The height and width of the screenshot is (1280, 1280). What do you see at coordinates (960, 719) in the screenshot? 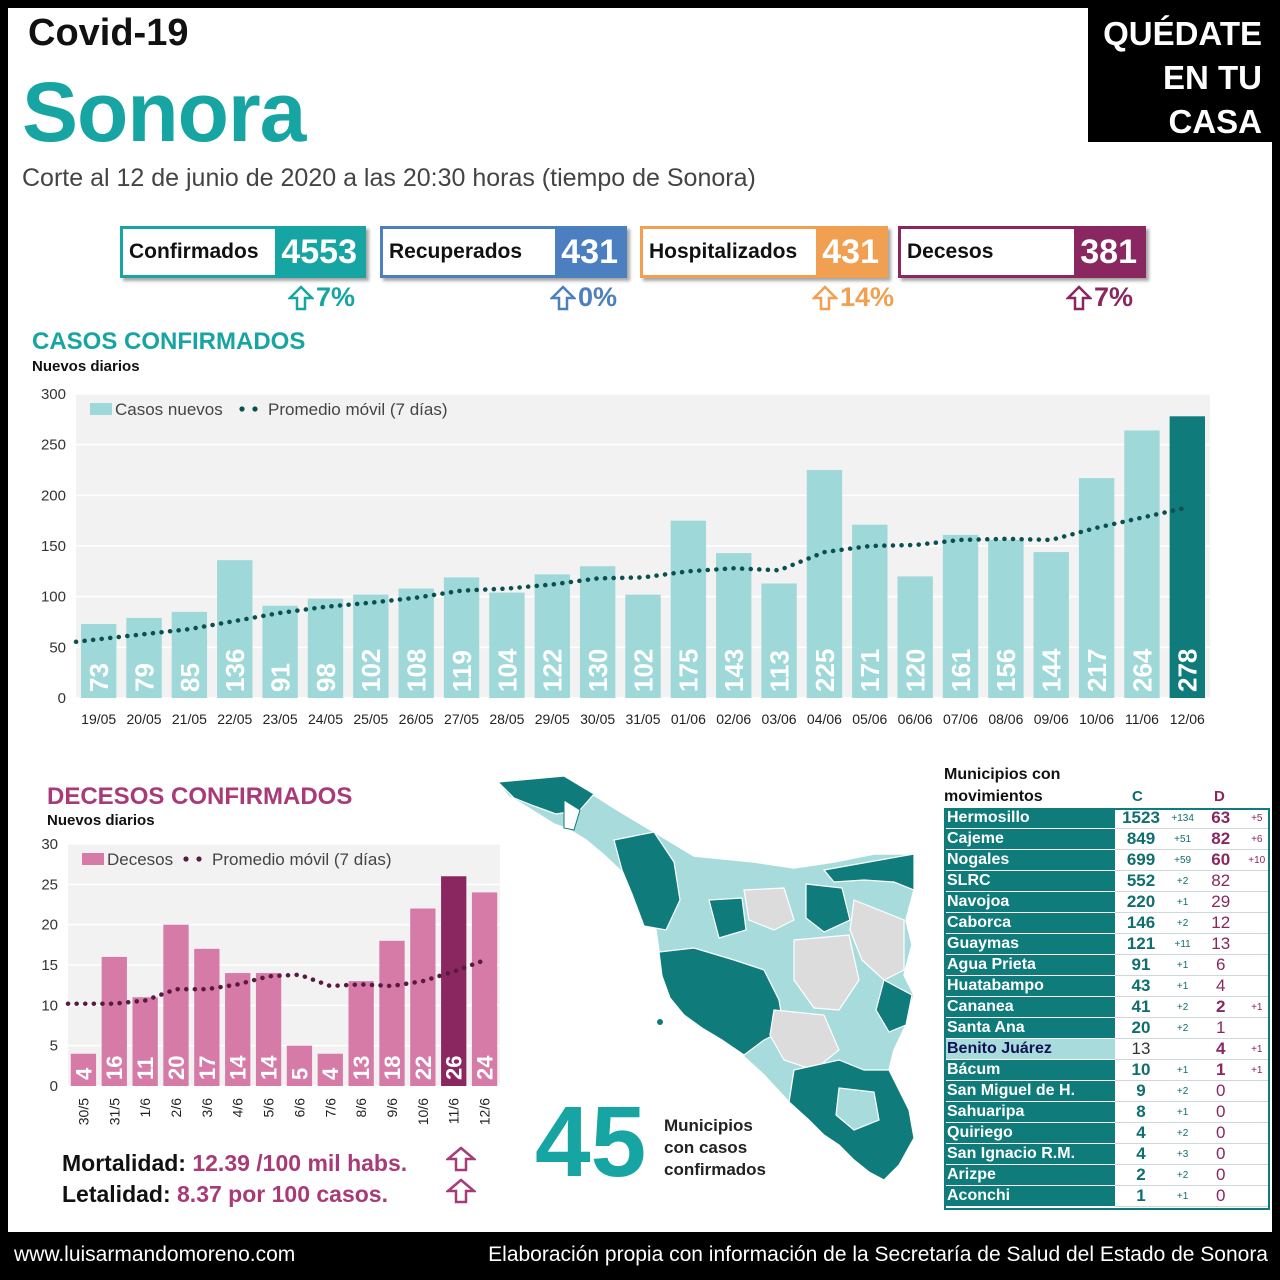
I see `x-tick-label: 07/06` at bounding box center [960, 719].